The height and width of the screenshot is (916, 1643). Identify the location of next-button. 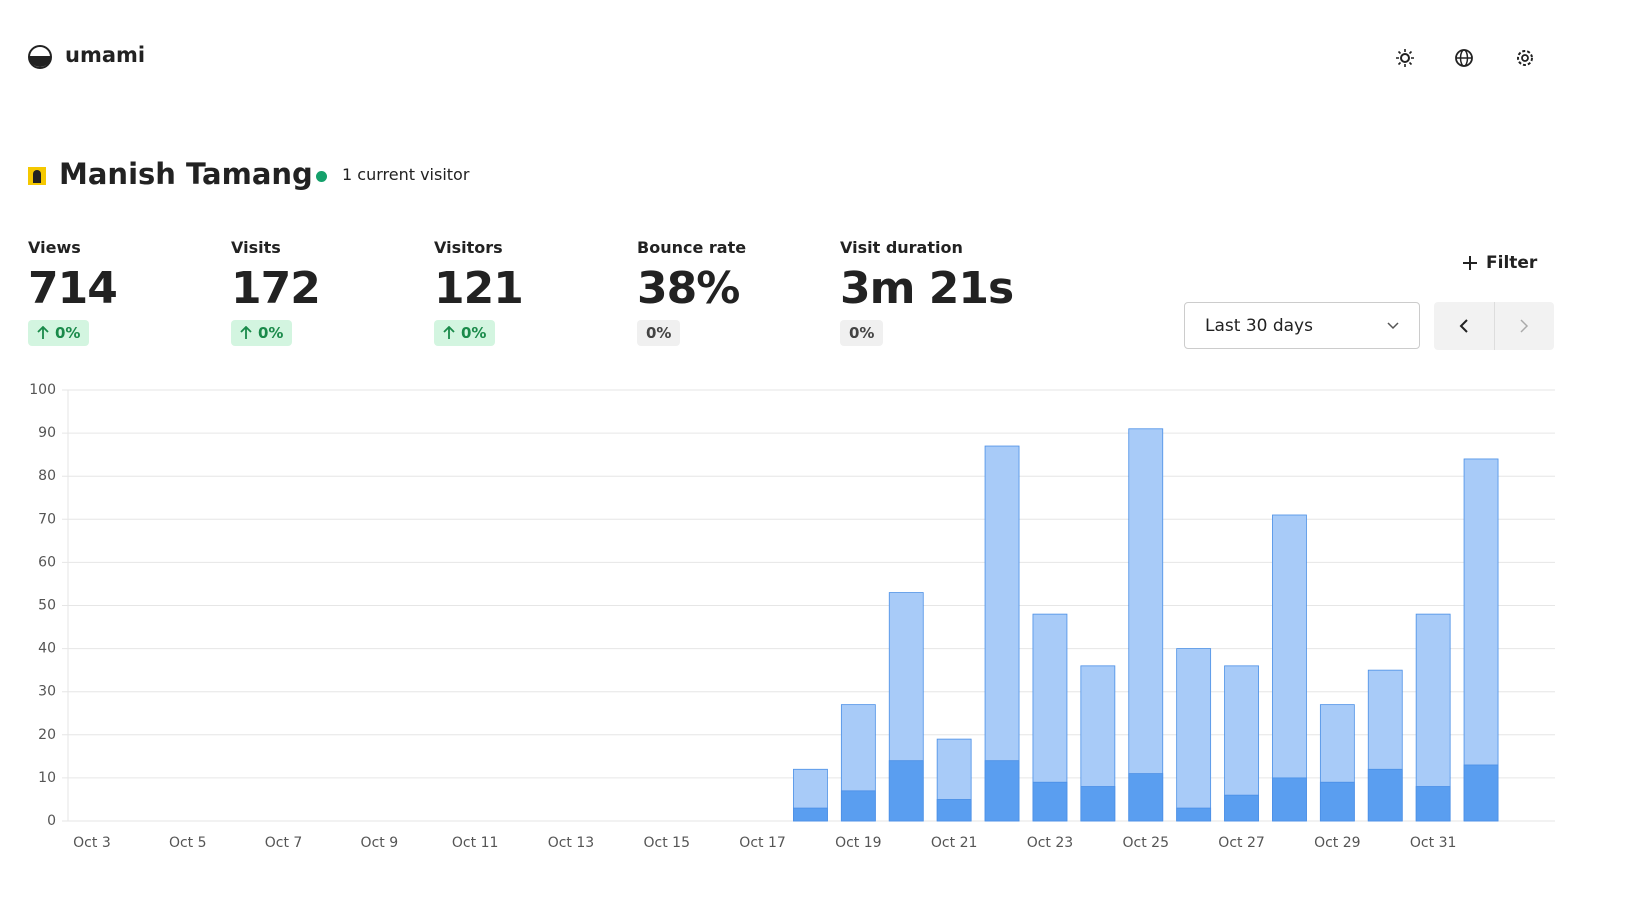
(1525, 326).